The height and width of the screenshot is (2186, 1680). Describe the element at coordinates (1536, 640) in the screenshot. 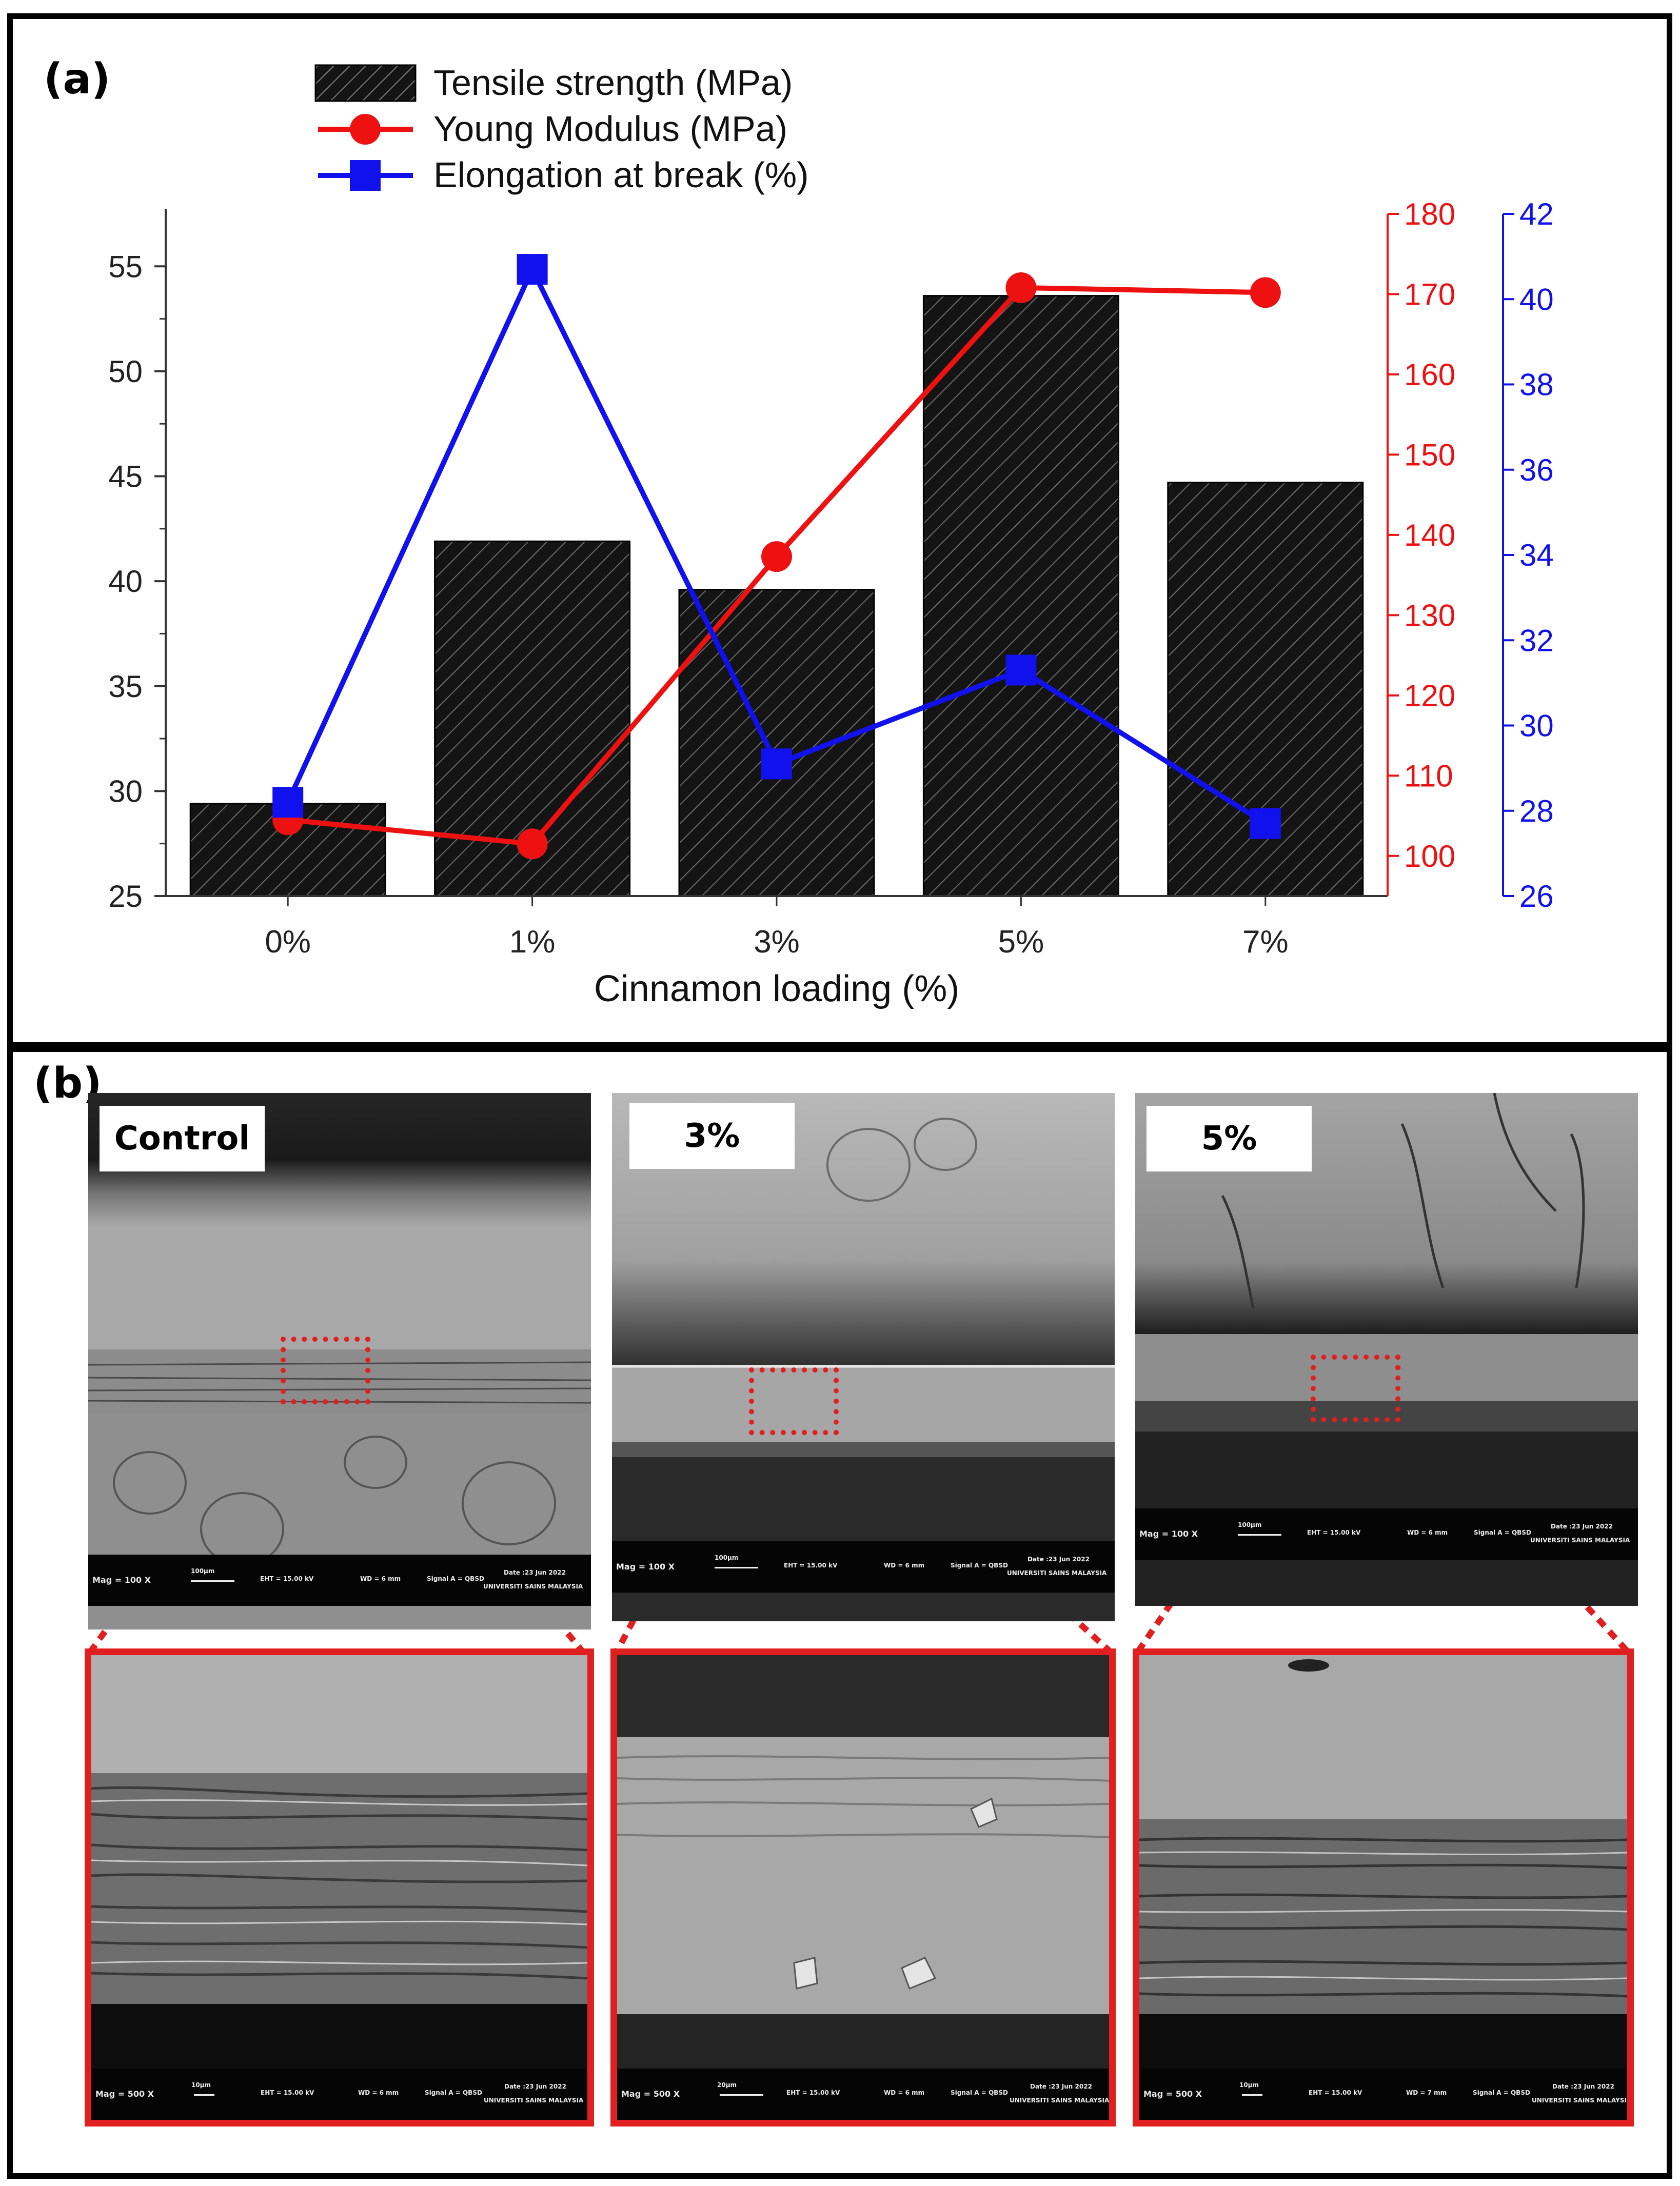

I see `tick-label-right-elongation: 32` at that location.